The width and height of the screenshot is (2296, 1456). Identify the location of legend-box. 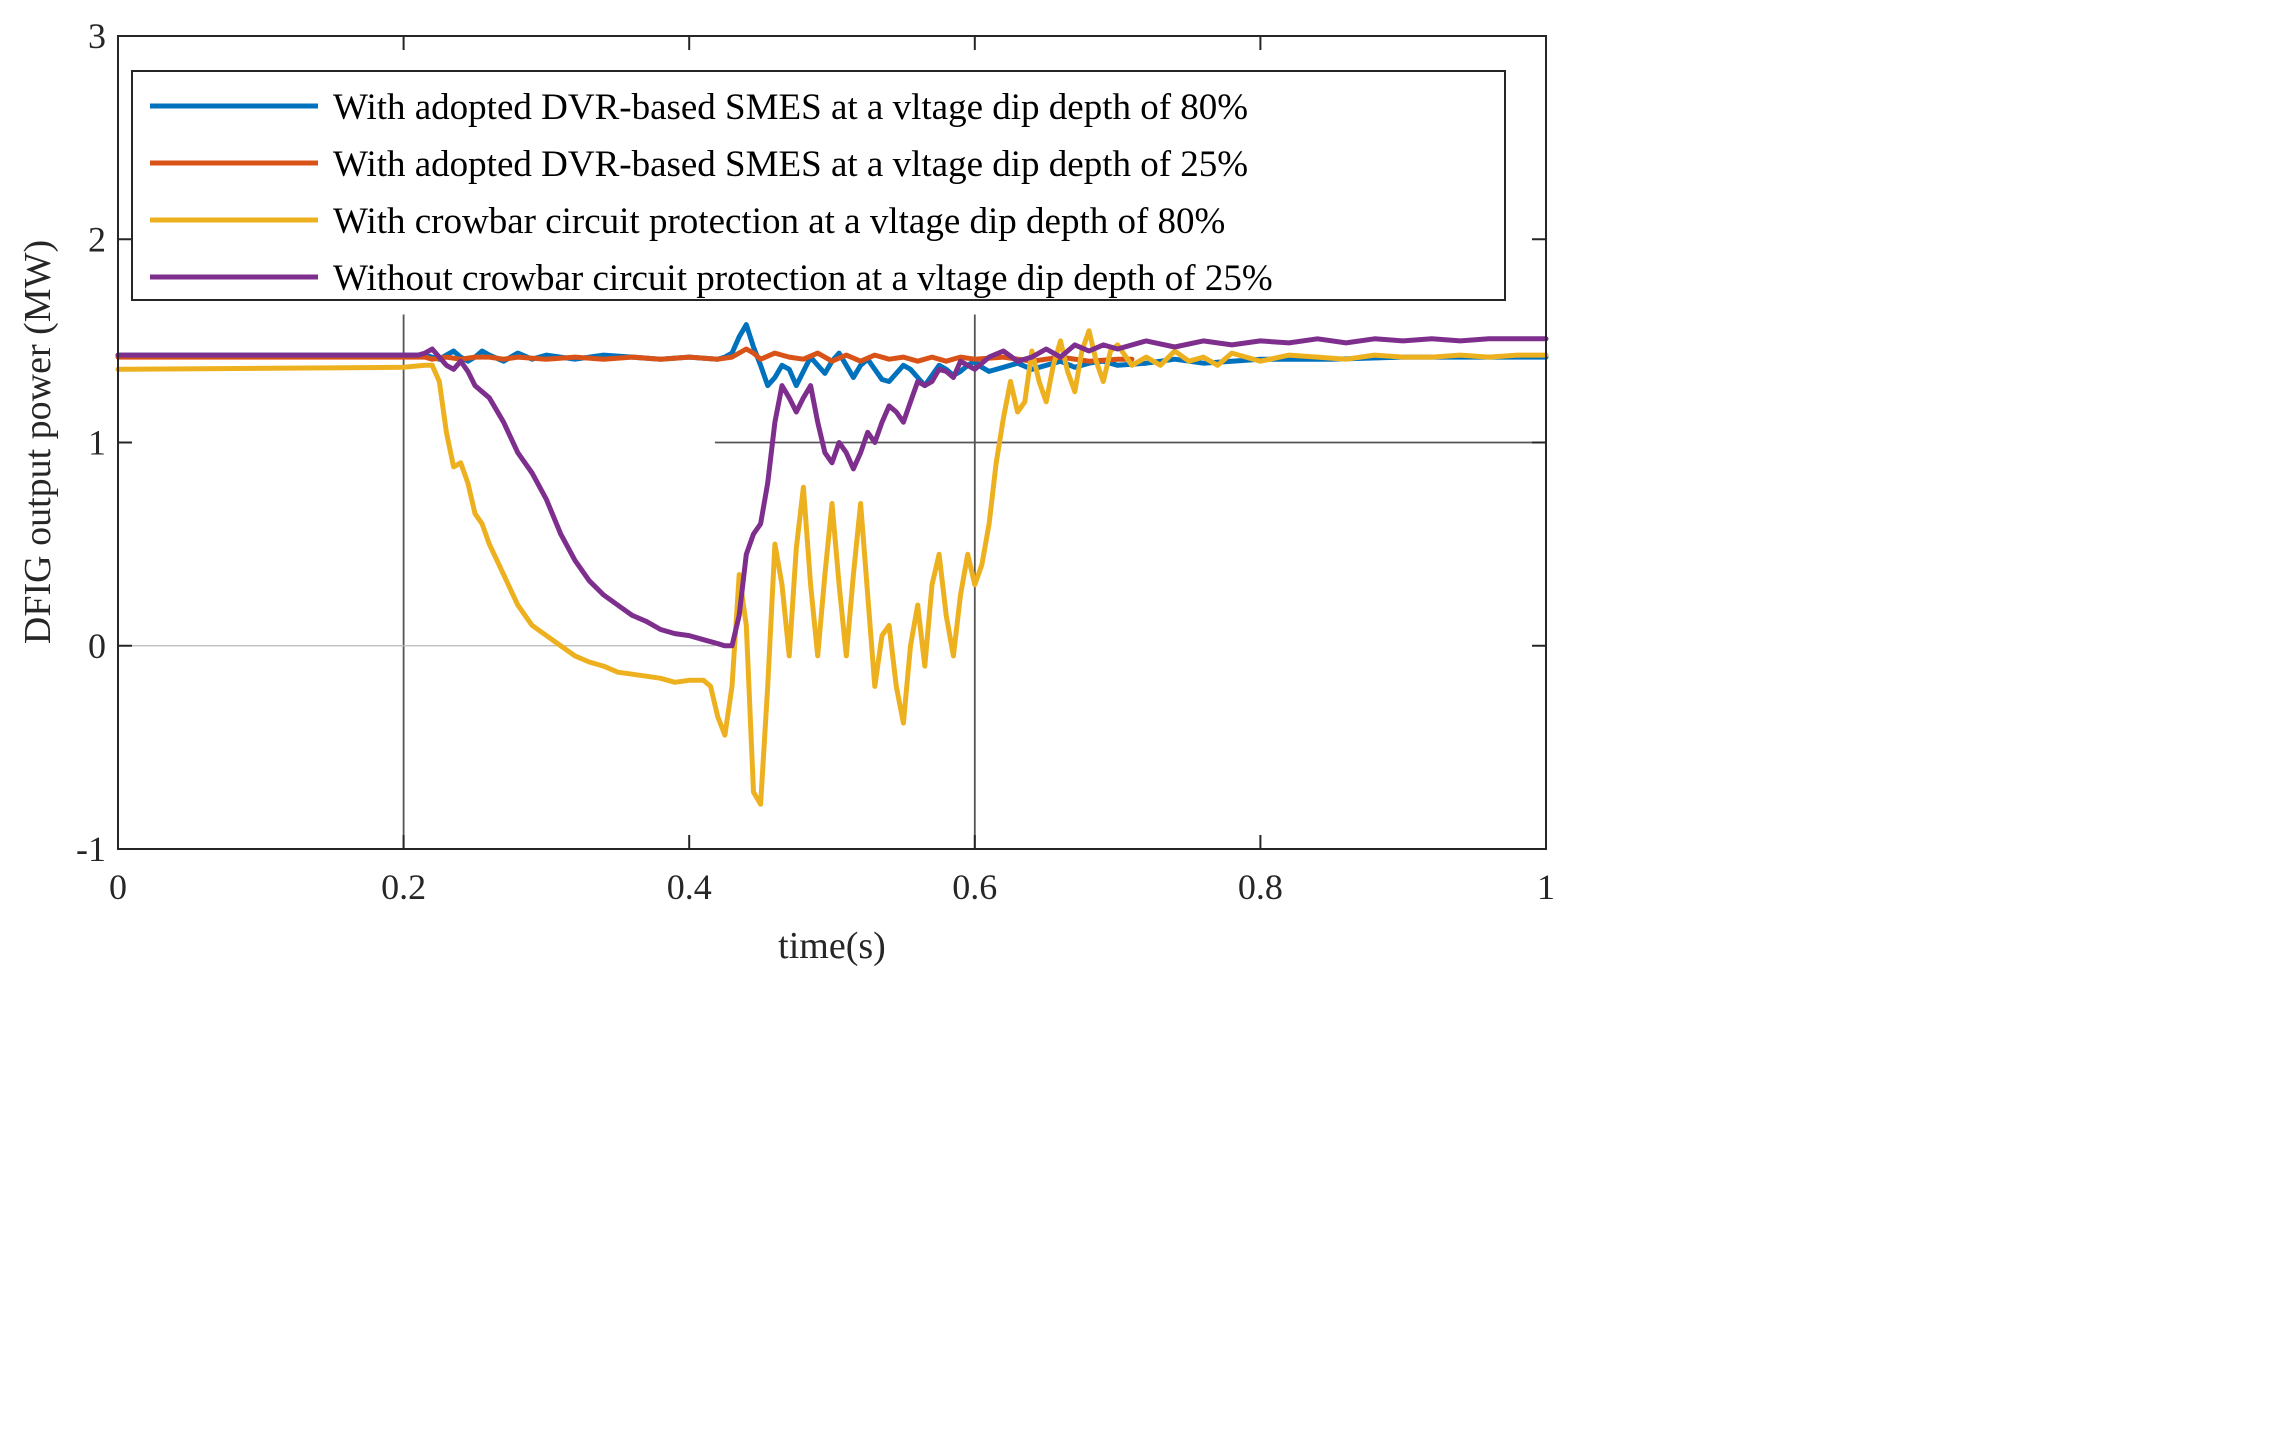
(818, 185).